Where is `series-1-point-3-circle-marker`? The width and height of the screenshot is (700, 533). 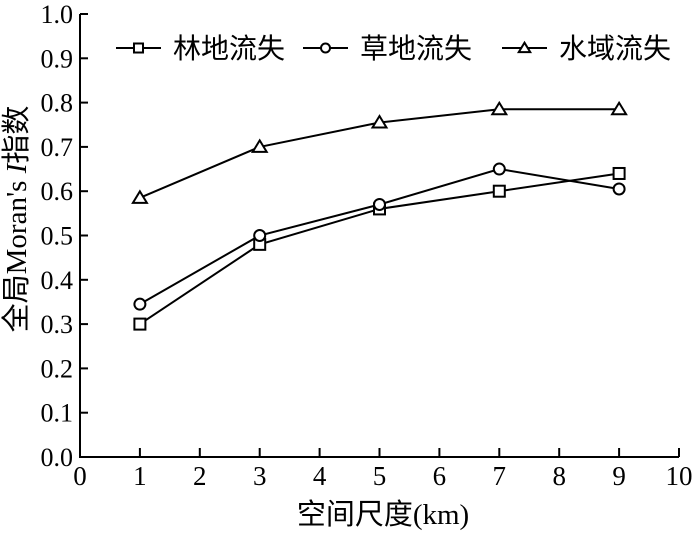 series-1-point-3-circle-marker is located at coordinates (499, 169).